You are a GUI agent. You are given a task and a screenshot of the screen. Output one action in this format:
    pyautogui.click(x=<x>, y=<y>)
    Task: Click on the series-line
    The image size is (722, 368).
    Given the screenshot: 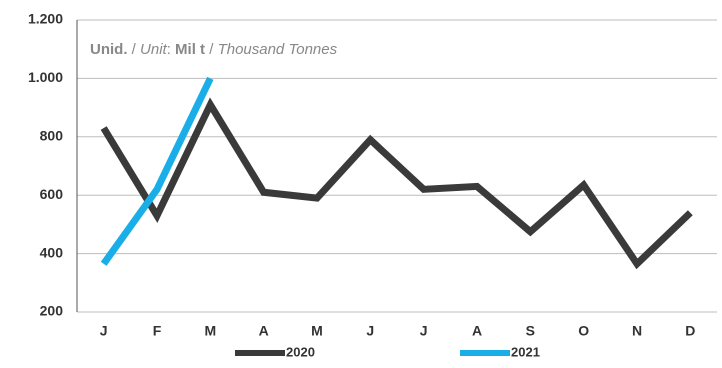 What is the action you would take?
    pyautogui.click(x=157, y=171)
    